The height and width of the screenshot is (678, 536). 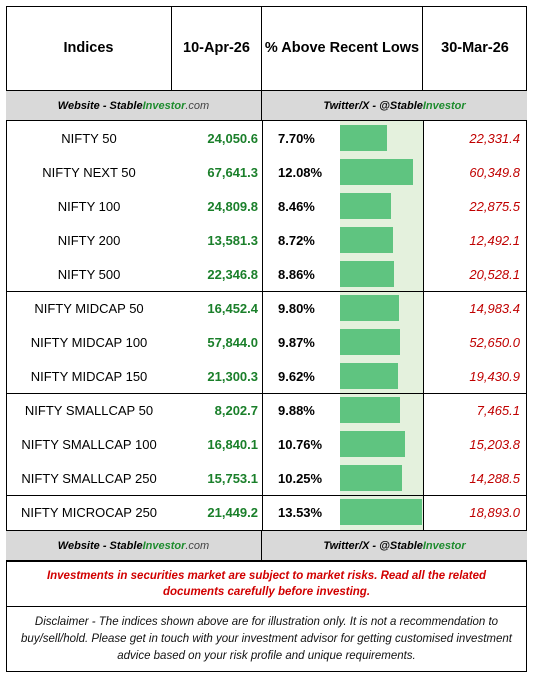 I want to click on pct-above-lows: 8.46%, so click(x=296, y=206).